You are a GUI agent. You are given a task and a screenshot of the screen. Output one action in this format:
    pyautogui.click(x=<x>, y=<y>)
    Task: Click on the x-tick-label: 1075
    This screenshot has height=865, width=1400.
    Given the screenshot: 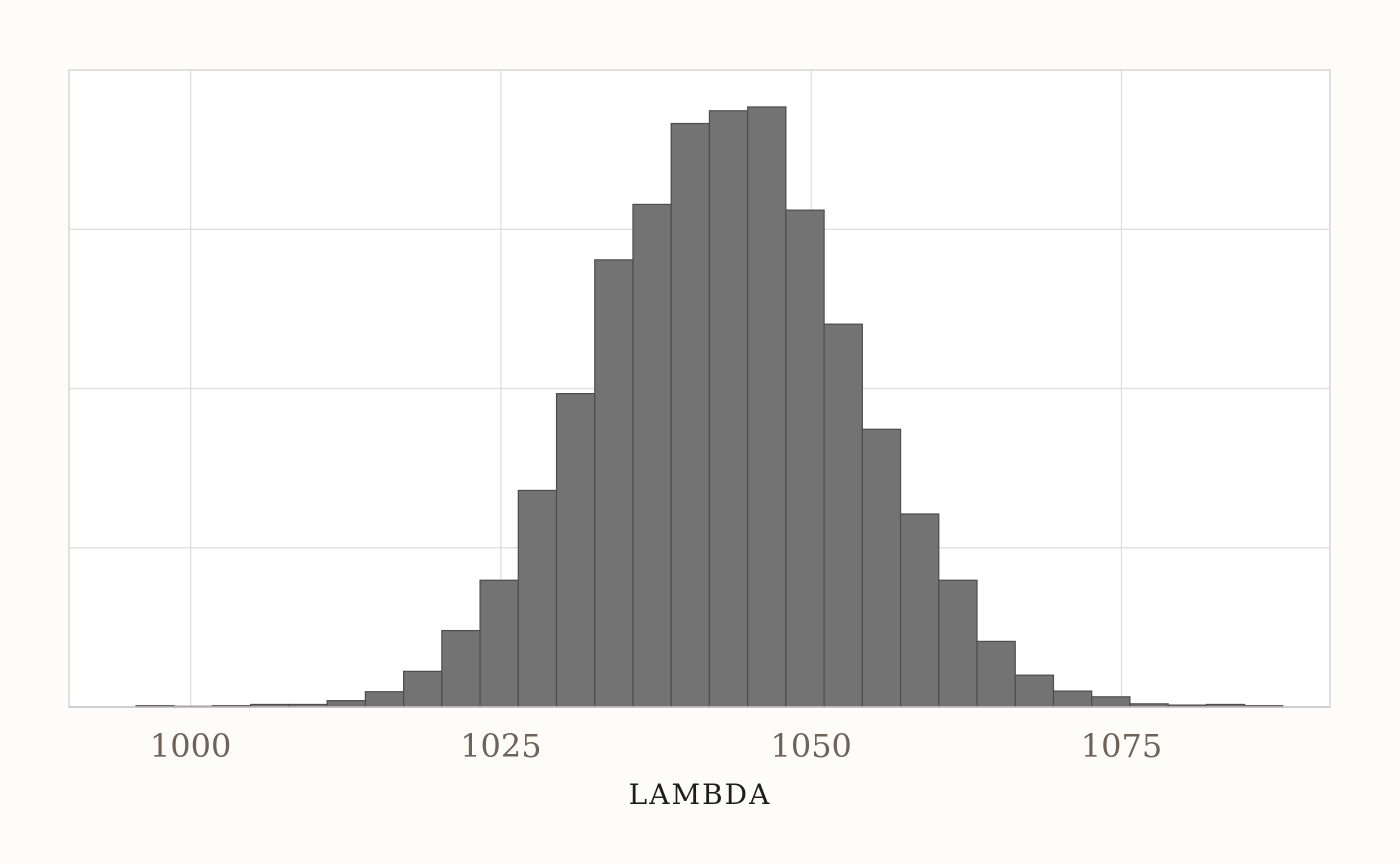 What is the action you would take?
    pyautogui.click(x=1121, y=746)
    